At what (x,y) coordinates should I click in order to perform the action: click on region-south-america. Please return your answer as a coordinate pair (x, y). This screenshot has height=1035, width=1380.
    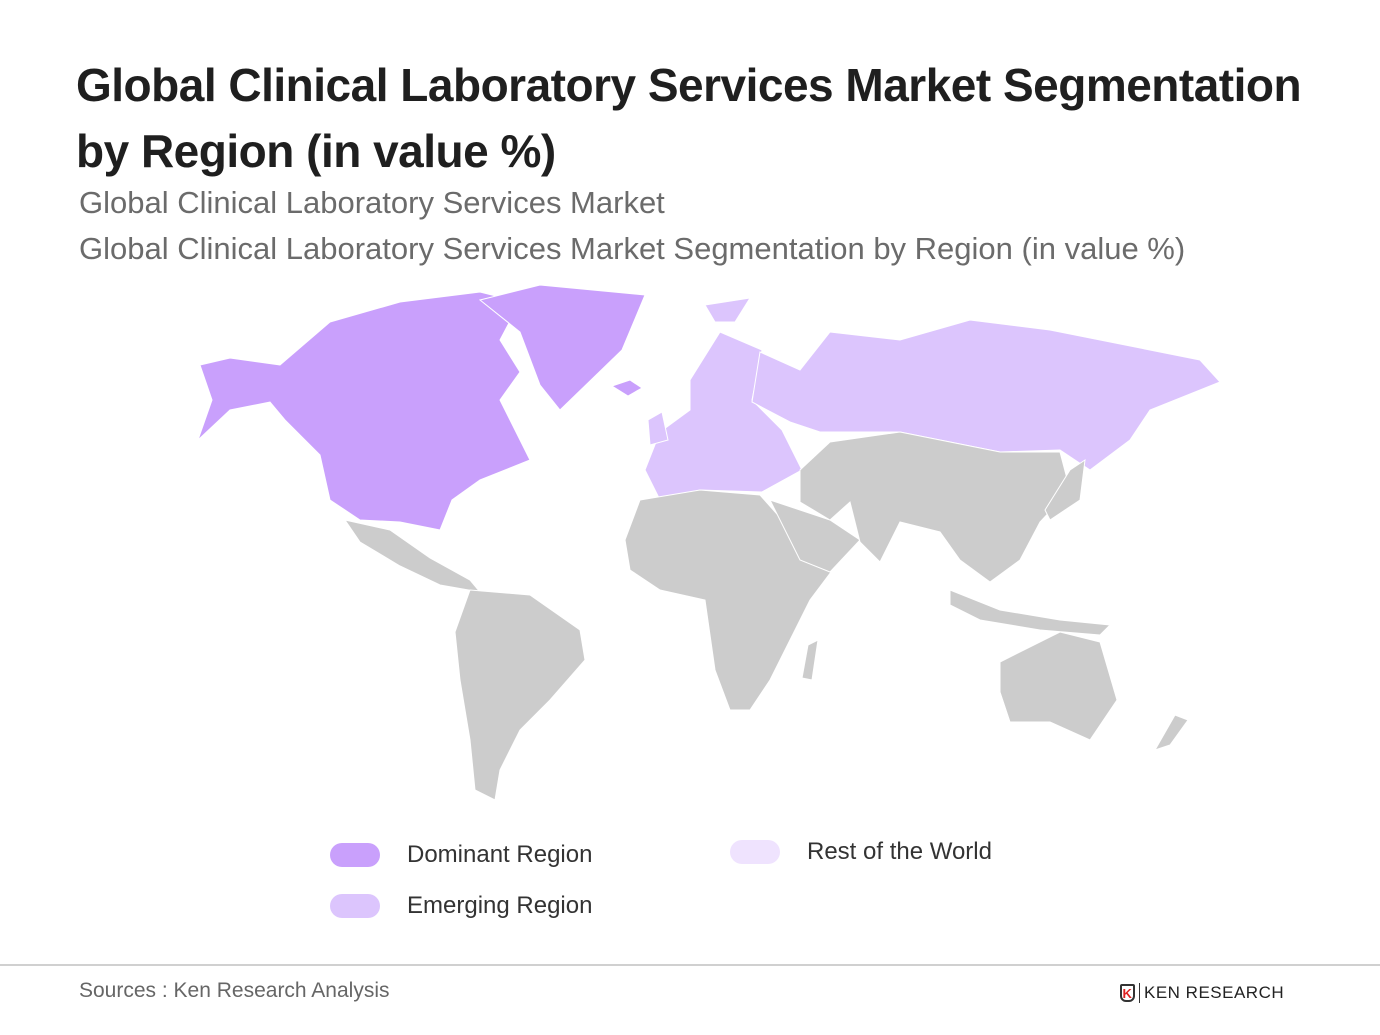
    Looking at the image, I should click on (520, 695).